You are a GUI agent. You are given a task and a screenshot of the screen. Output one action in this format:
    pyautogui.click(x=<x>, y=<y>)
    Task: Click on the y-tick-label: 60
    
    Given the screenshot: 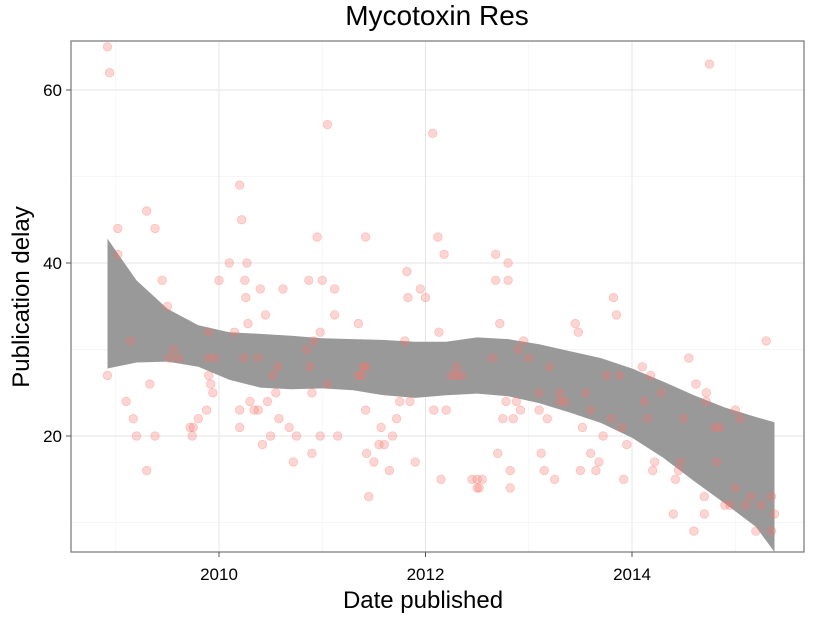 What is the action you would take?
    pyautogui.click(x=52, y=90)
    